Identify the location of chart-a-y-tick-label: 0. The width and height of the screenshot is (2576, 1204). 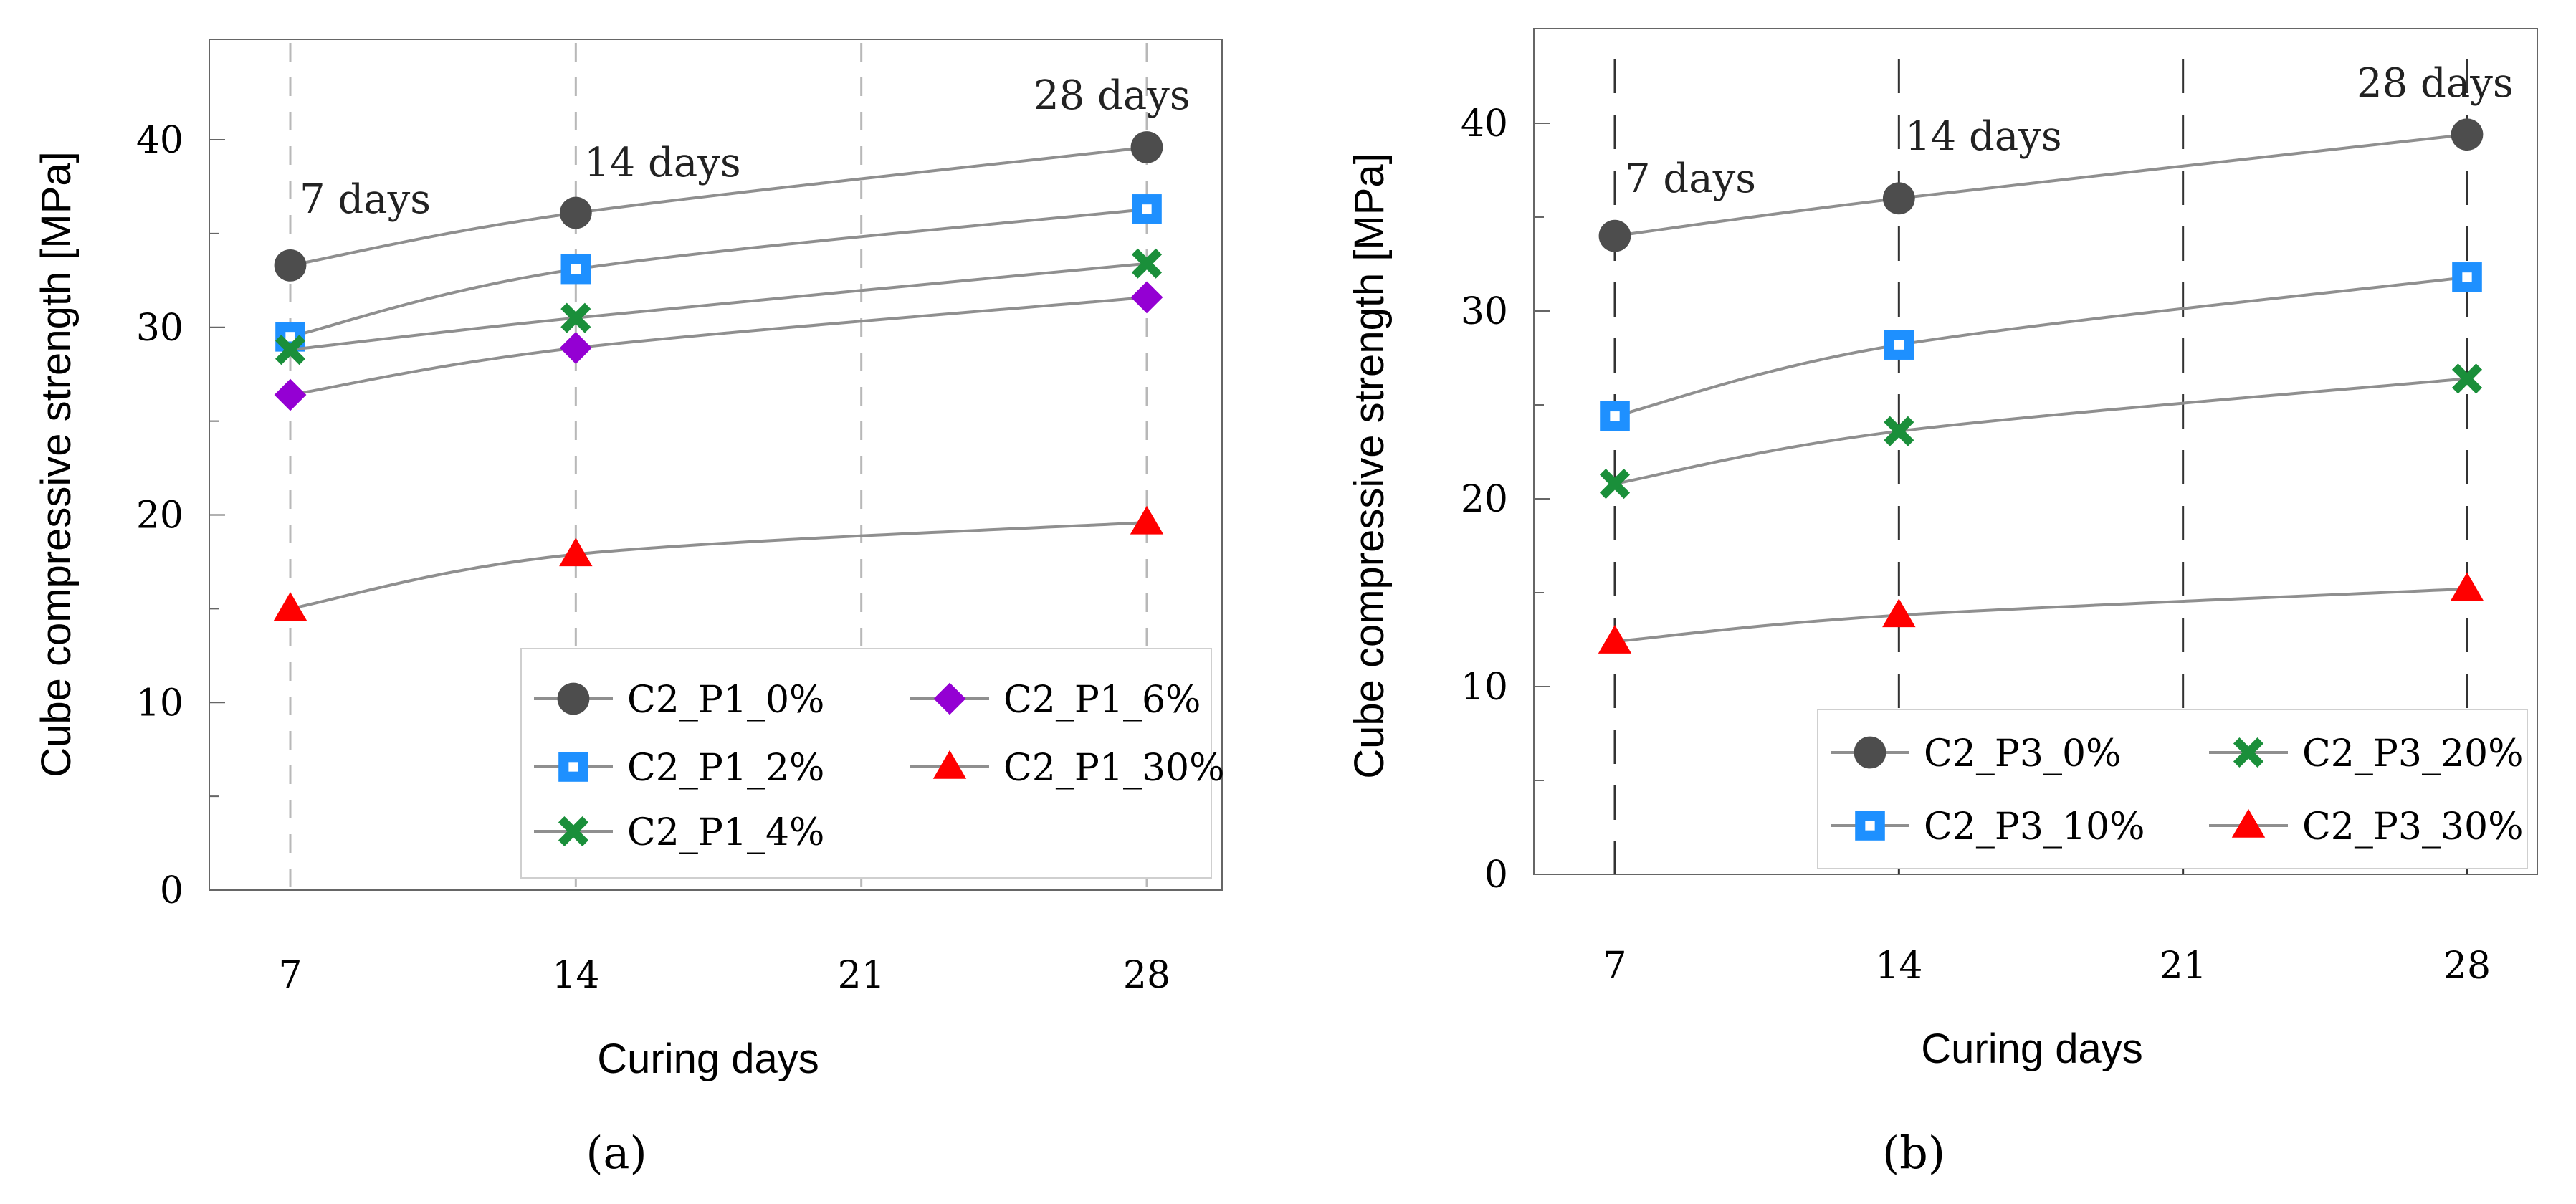
(171, 891).